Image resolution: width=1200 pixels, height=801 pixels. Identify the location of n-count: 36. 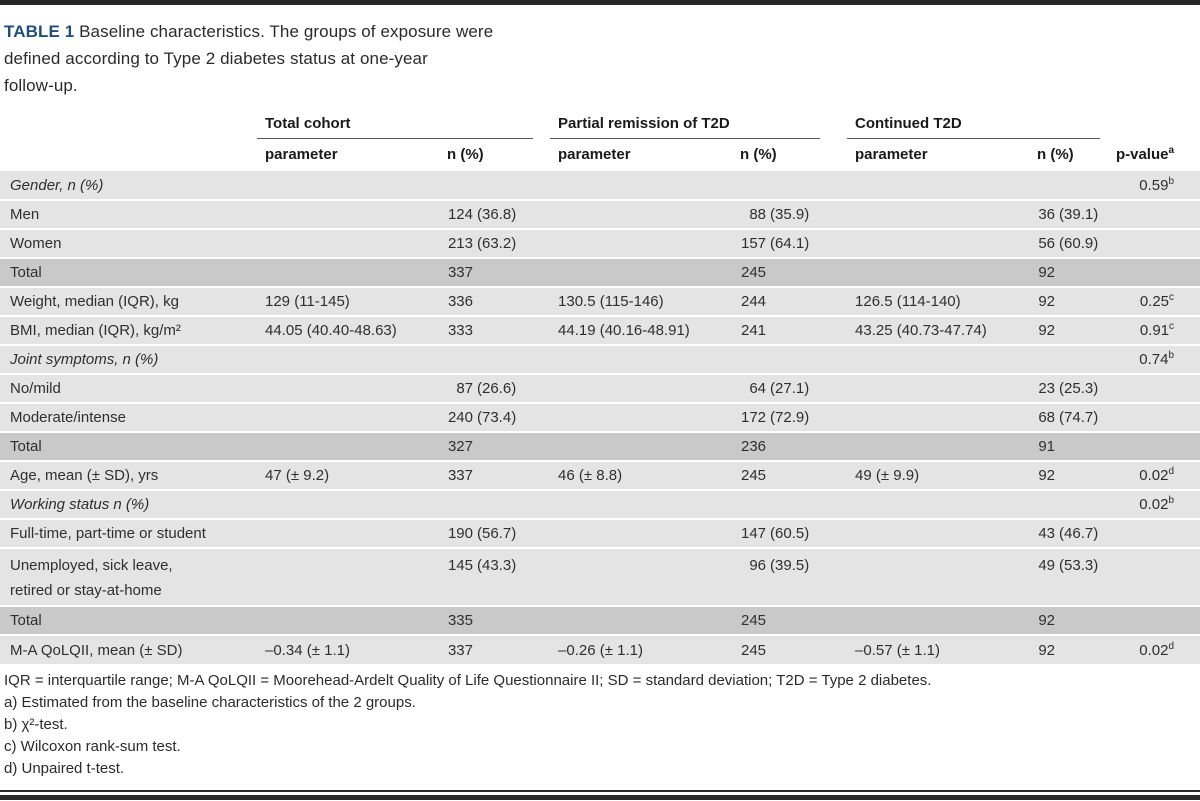
(1047, 214).